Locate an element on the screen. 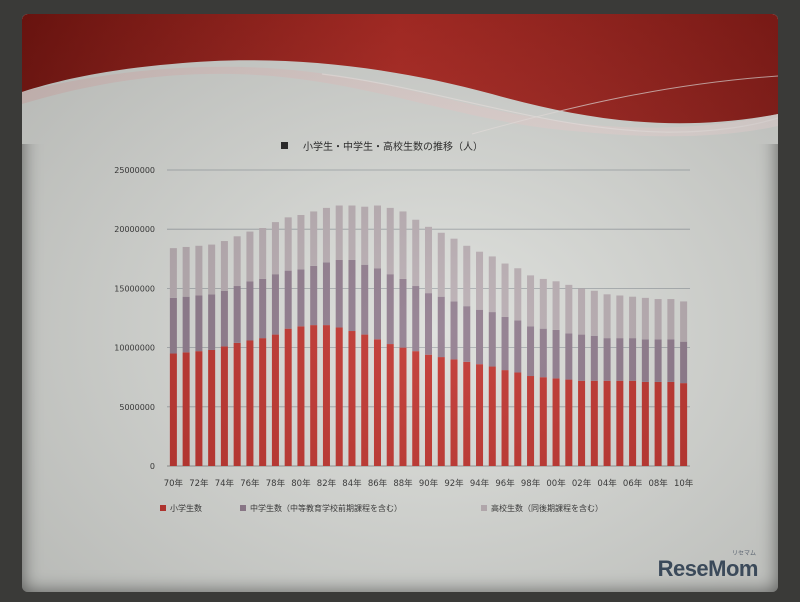 The image size is (800, 602). logo-kana: リセマム is located at coordinates (743, 553).